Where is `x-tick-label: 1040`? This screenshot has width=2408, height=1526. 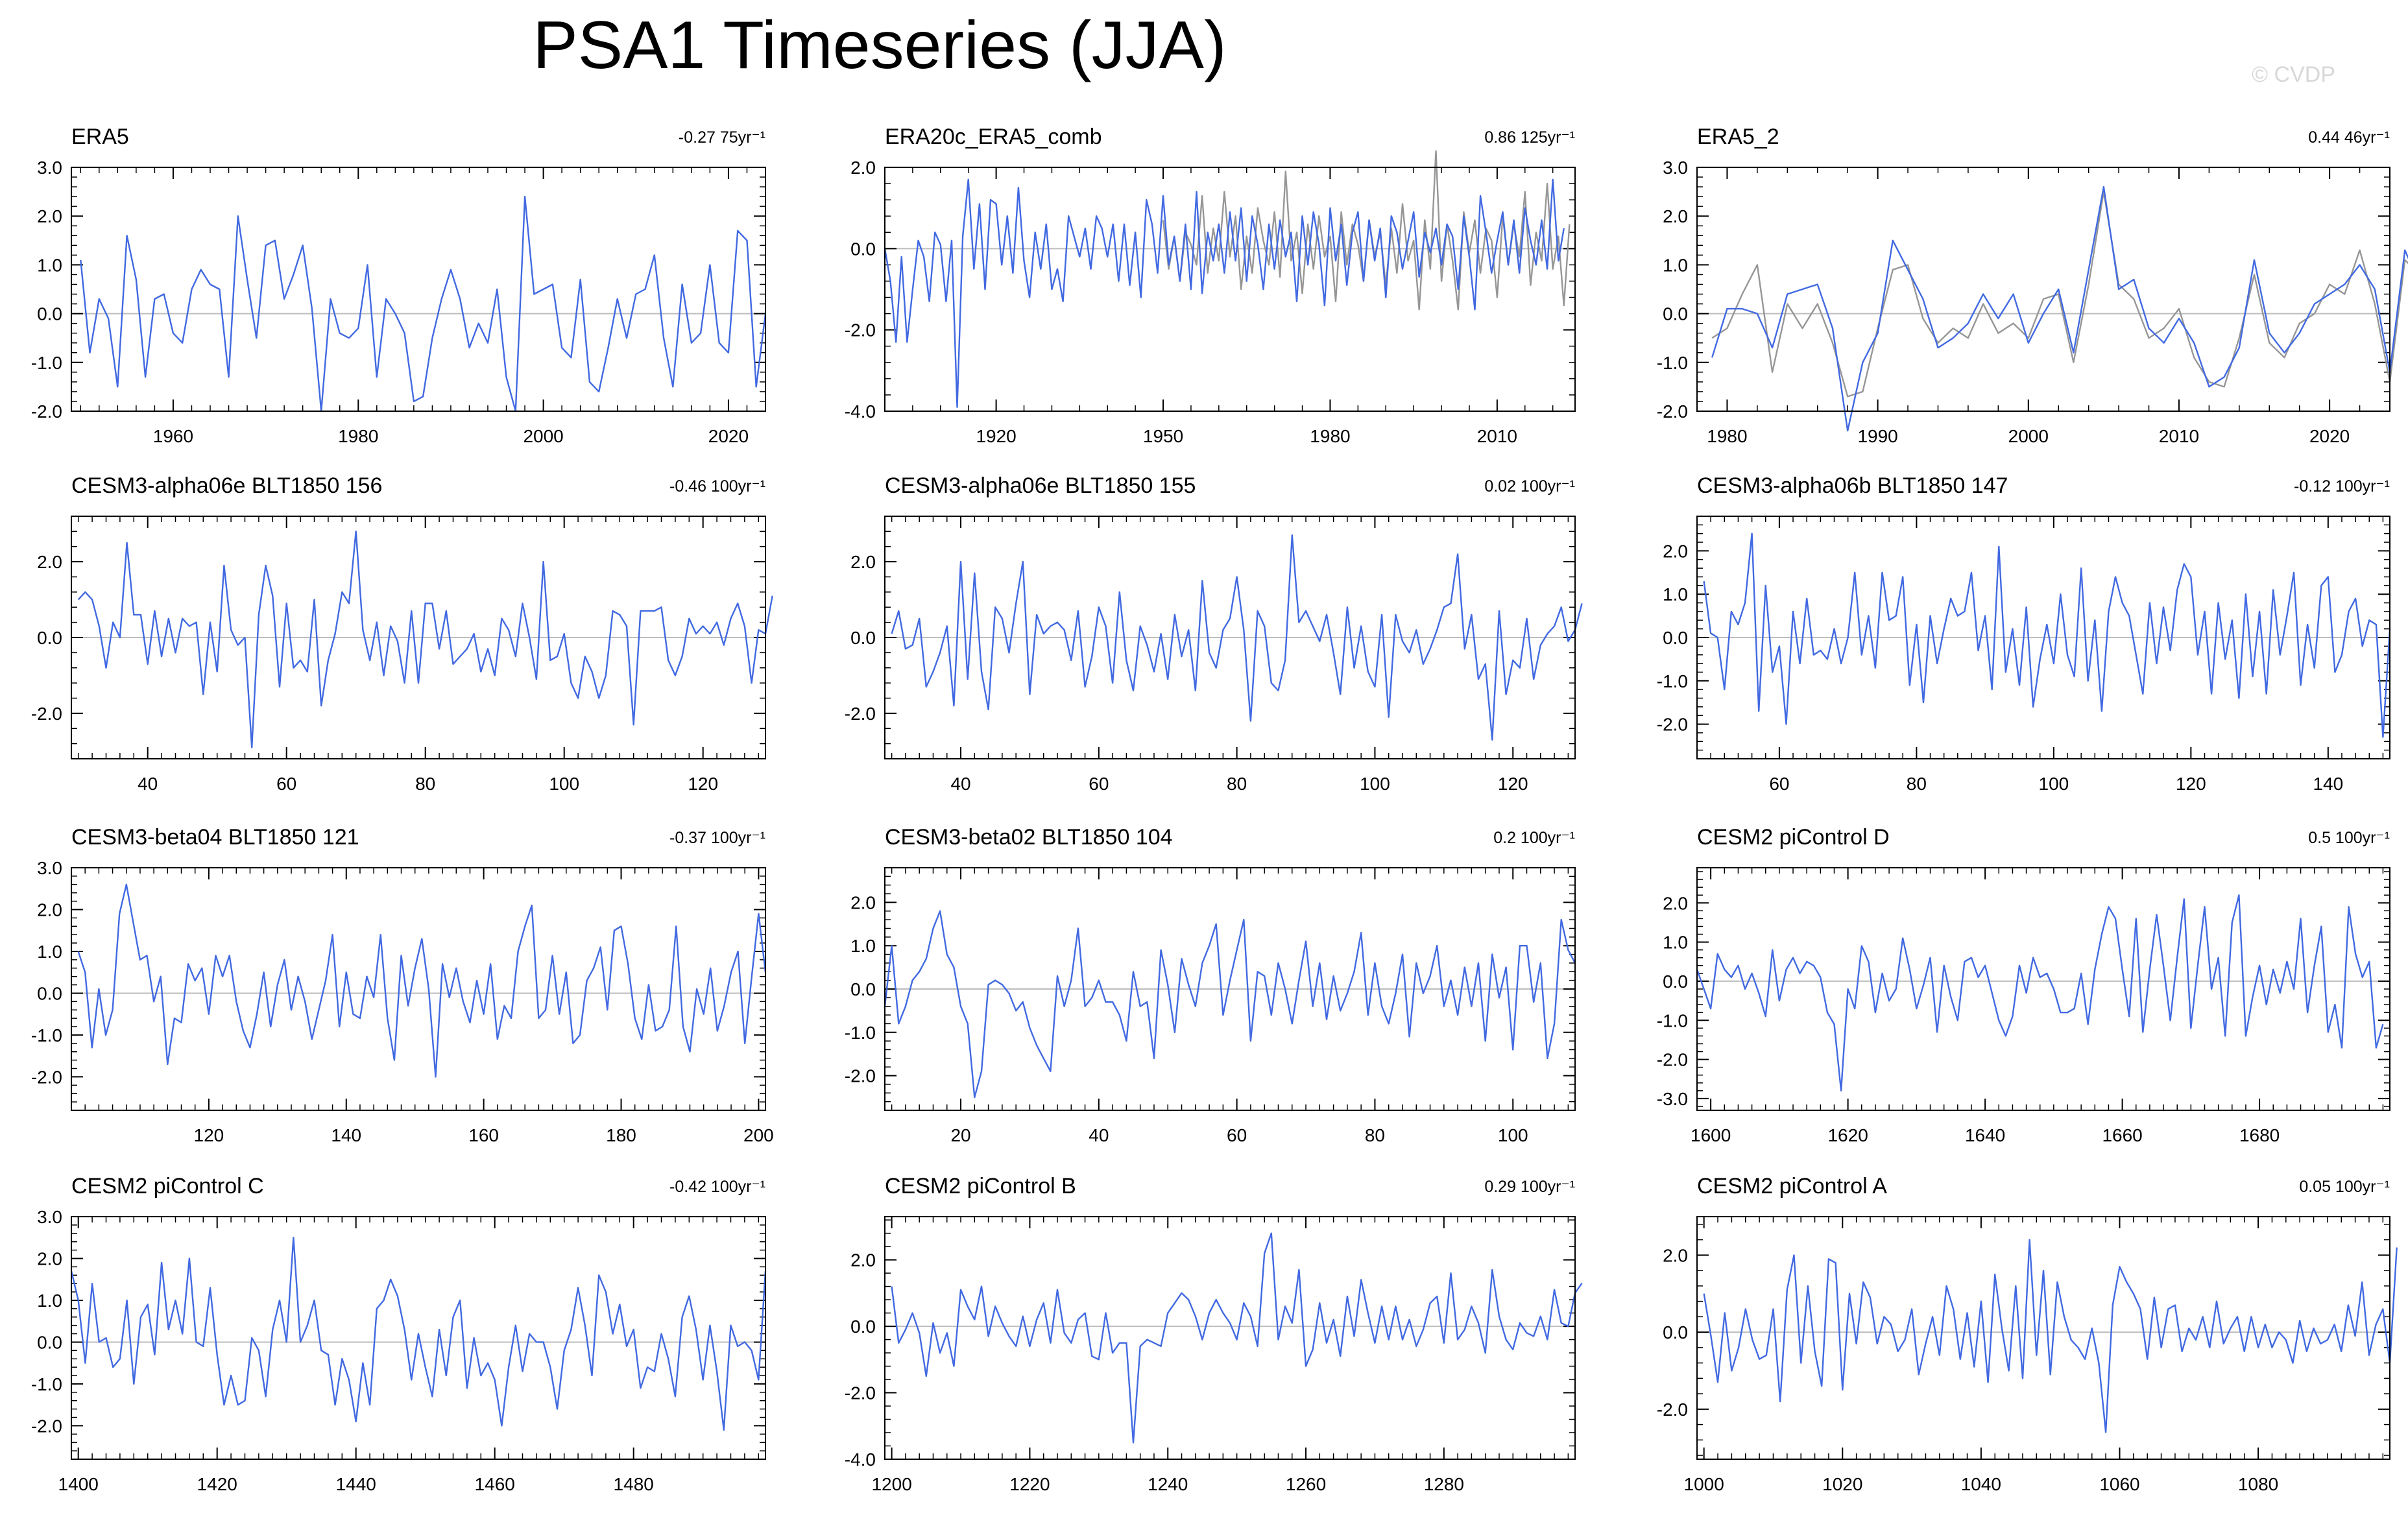 x-tick-label: 1040 is located at coordinates (1981, 1484).